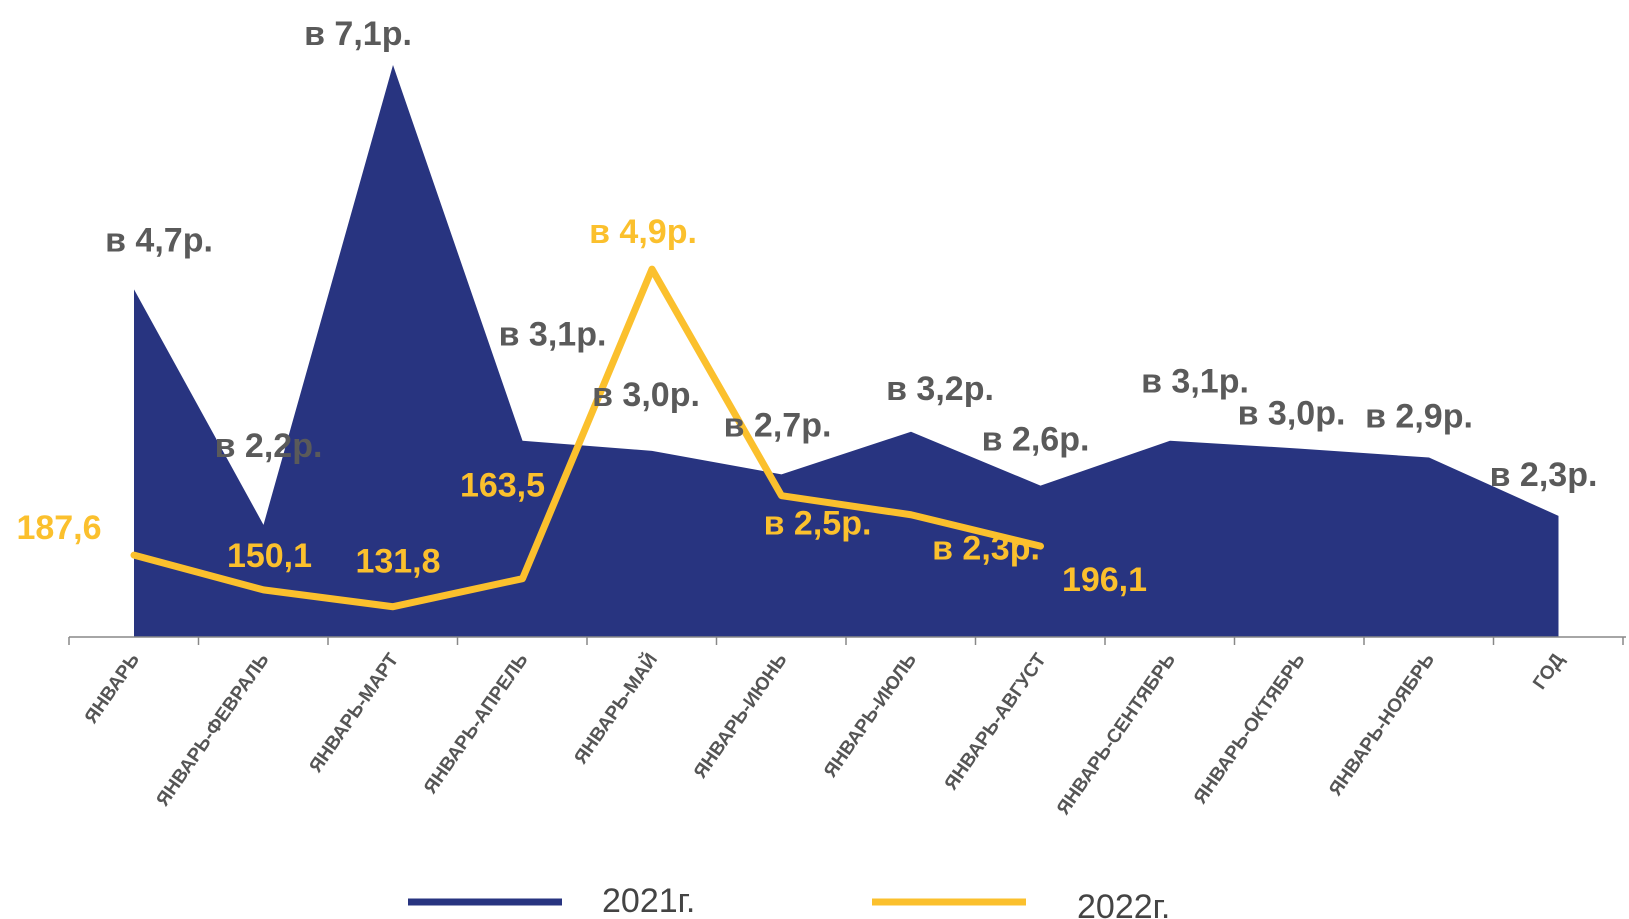 This screenshot has width=1629, height=919. I want to click on x-tick-label: ЯНВАРЬ-МАРТ, so click(355, 713).